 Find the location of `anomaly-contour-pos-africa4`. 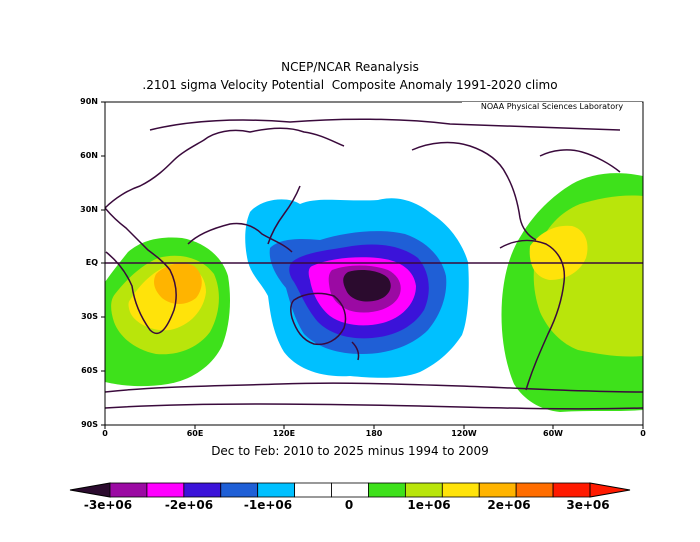

anomaly-contour-pos-africa4 is located at coordinates (178, 283).